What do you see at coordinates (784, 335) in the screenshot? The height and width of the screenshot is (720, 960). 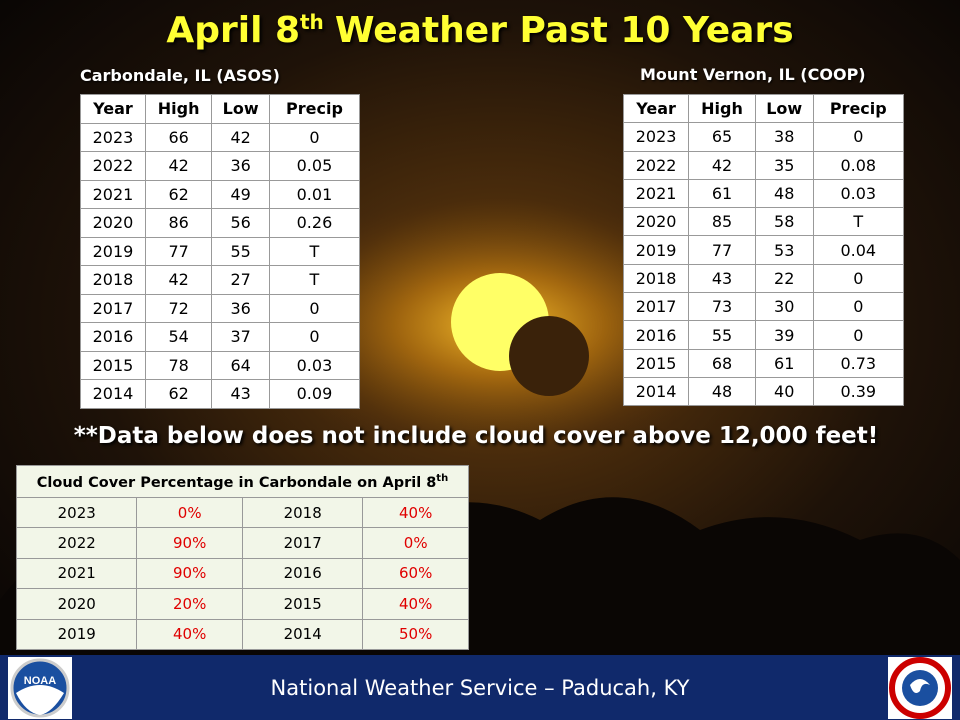 I see `cell: 39` at bounding box center [784, 335].